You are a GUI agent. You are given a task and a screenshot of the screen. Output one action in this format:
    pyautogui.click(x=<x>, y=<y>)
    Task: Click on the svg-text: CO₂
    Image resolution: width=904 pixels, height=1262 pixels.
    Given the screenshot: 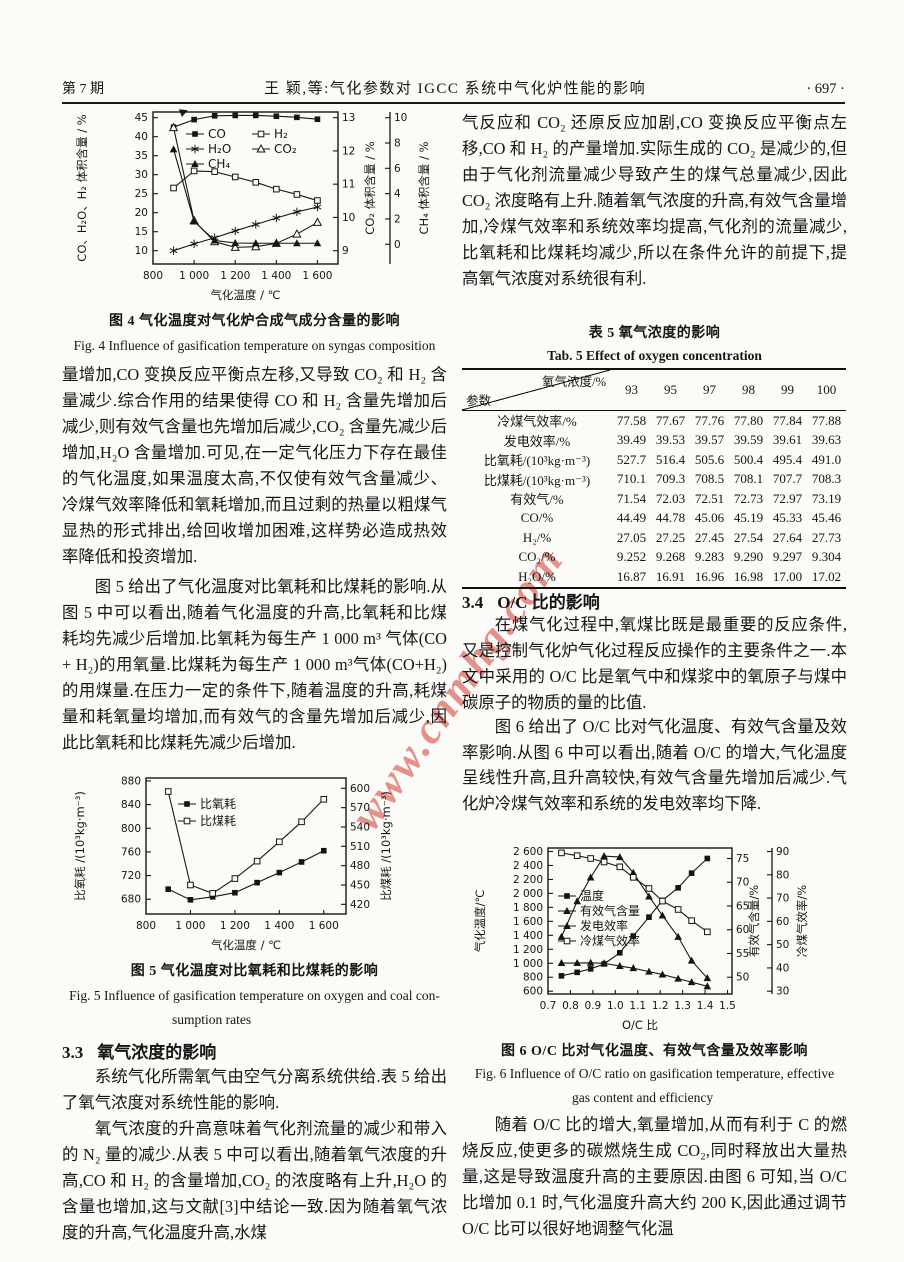 What is the action you would take?
    pyautogui.click(x=285, y=149)
    